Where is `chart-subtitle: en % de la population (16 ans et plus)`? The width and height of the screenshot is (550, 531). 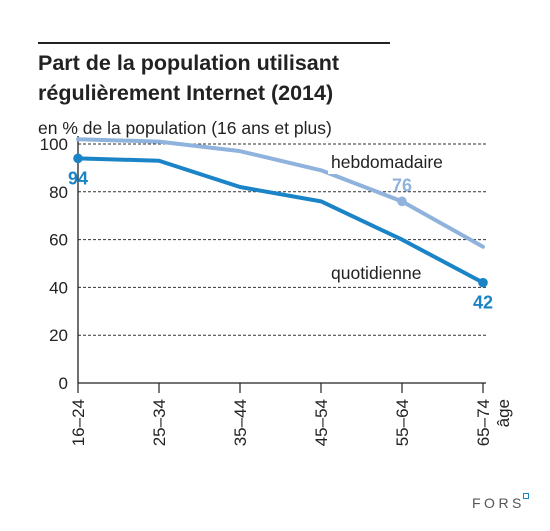
chart-subtitle: en % de la population (16 ans et plus) is located at coordinates (185, 128).